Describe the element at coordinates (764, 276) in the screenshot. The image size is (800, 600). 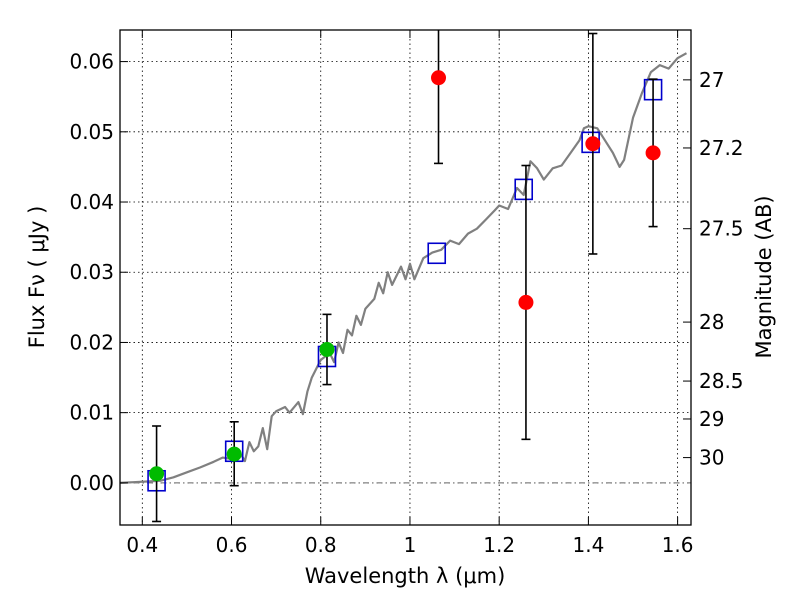
I see `right-y-axis-label: Magnitude (AB)` at that location.